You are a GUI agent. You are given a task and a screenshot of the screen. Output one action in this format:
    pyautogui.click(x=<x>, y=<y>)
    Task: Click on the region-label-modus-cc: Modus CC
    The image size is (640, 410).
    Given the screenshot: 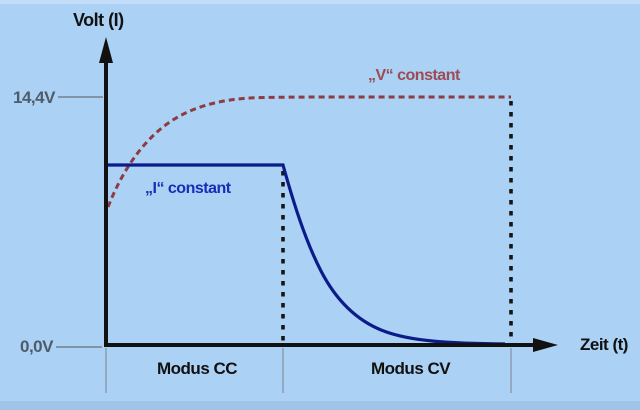 What is the action you would take?
    pyautogui.click(x=197, y=368)
    